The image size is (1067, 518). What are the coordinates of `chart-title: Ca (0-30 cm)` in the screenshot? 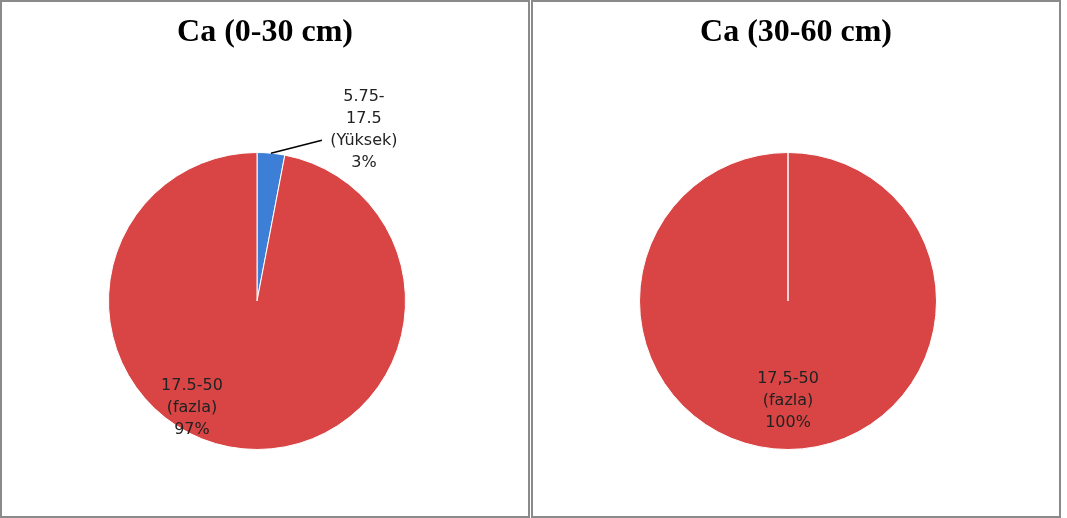 It's located at (265, 30).